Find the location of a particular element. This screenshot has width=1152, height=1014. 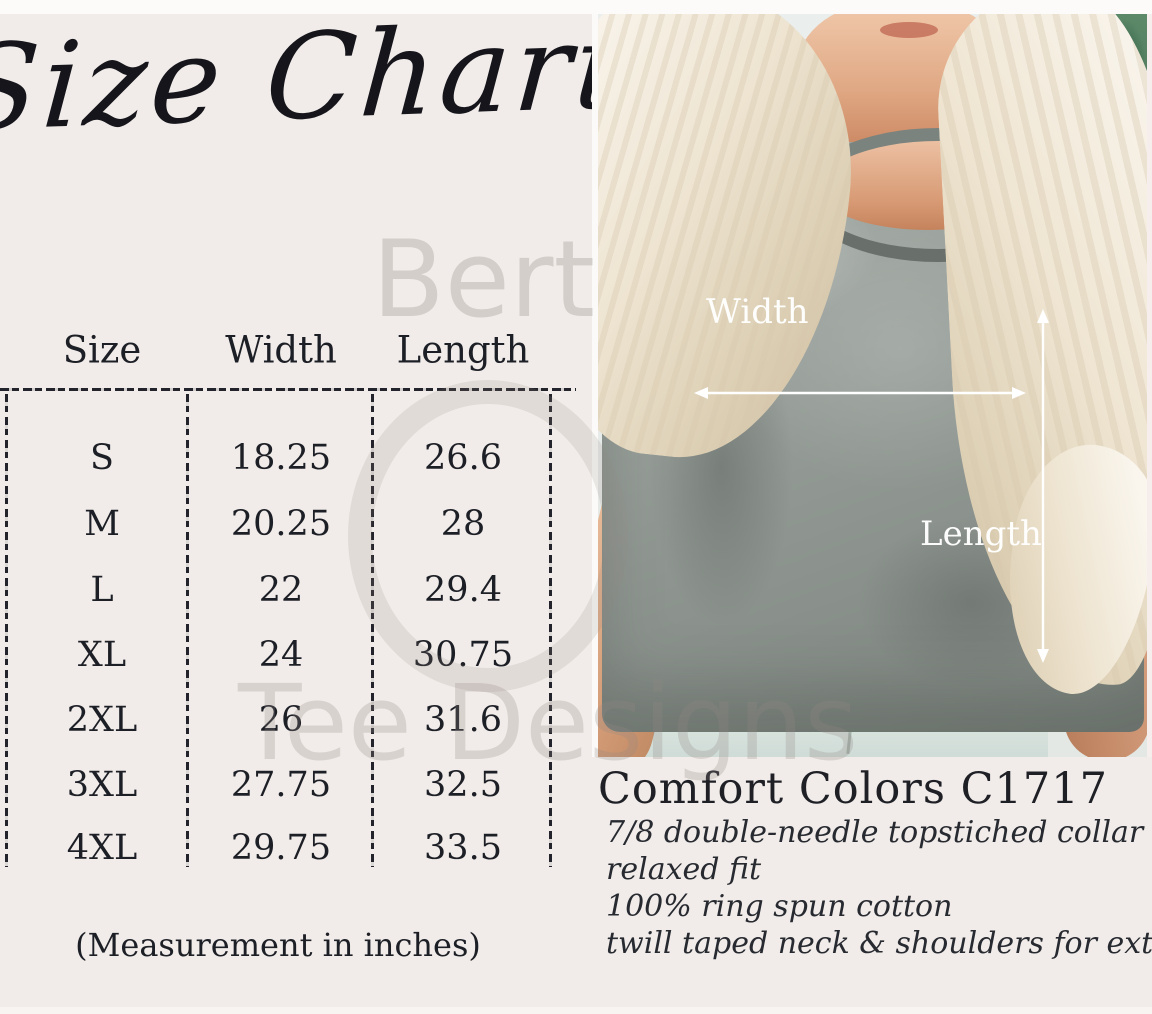

table-cell-size: 2XL is located at coordinates (102, 720).